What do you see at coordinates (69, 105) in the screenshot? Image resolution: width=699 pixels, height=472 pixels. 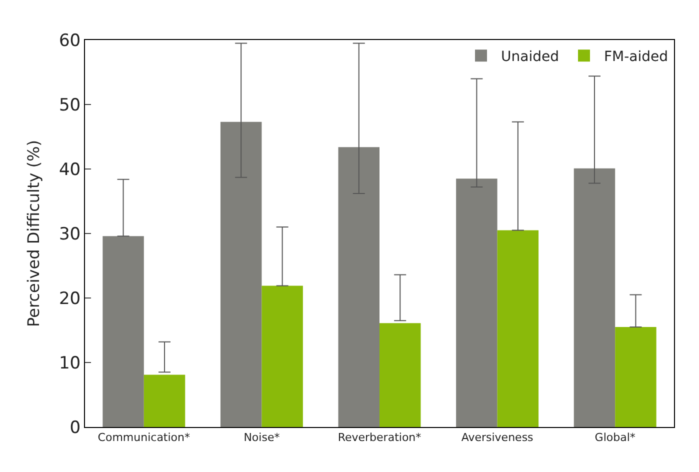 I see `y-tick-label: 50` at bounding box center [69, 105].